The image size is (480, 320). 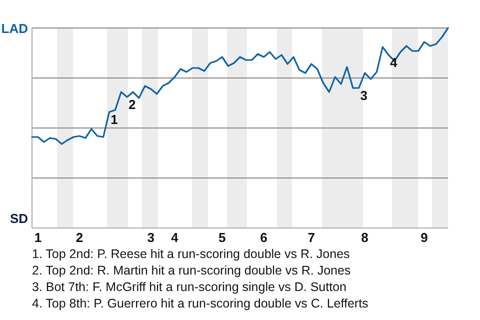 I want to click on x-tick-label: 4, so click(x=175, y=237).